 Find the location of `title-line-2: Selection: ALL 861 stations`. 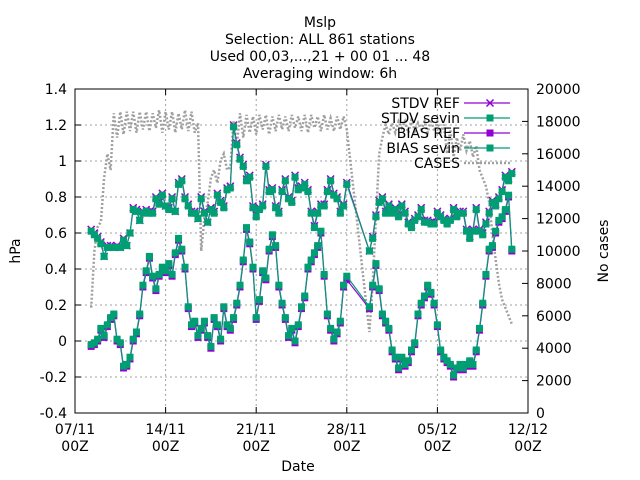

title-line-2: Selection: ALL 861 stations is located at coordinates (320, 40).